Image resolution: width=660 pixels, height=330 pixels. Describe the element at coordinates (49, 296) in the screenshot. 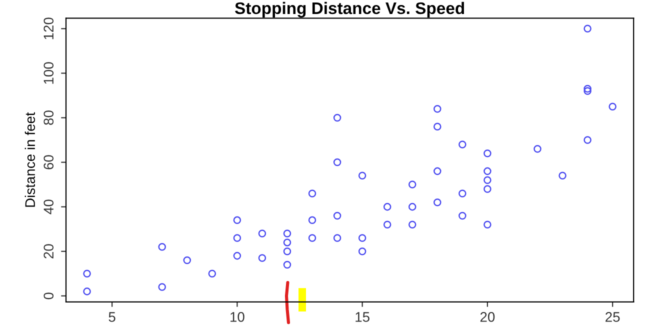

I see `y-tick-label: 0` at that location.